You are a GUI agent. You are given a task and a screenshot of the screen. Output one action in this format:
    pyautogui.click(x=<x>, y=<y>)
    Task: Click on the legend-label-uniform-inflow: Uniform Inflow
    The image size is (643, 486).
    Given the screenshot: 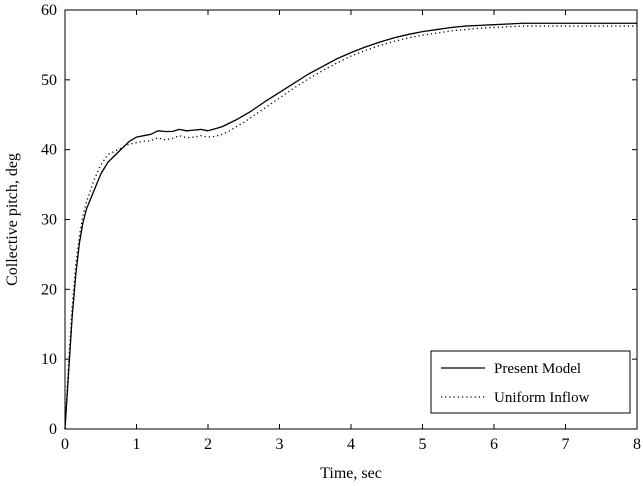 What is the action you would take?
    pyautogui.click(x=542, y=398)
    